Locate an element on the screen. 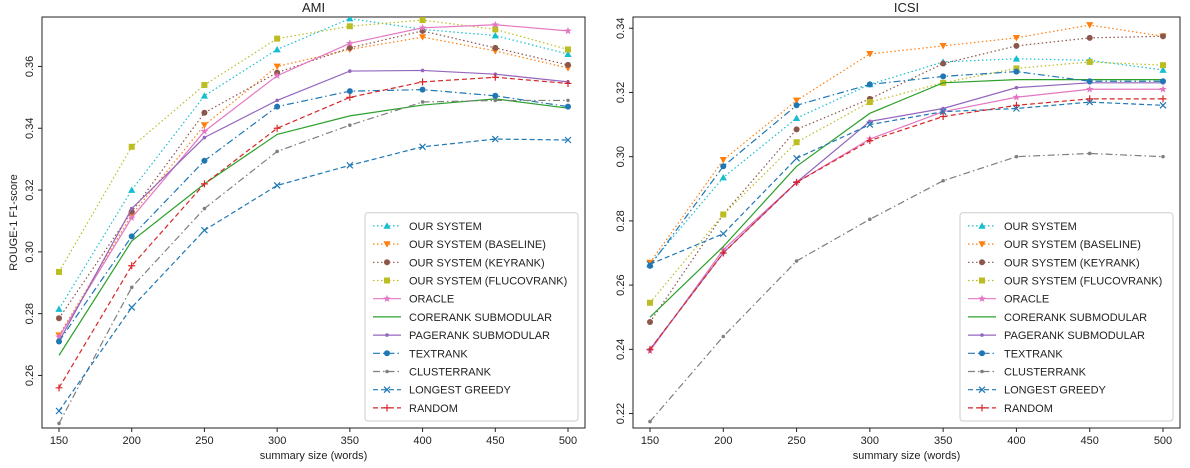 This screenshot has height=468, width=1190. legend-label: PAGERANK SUBMODULAR is located at coordinates (479, 336).